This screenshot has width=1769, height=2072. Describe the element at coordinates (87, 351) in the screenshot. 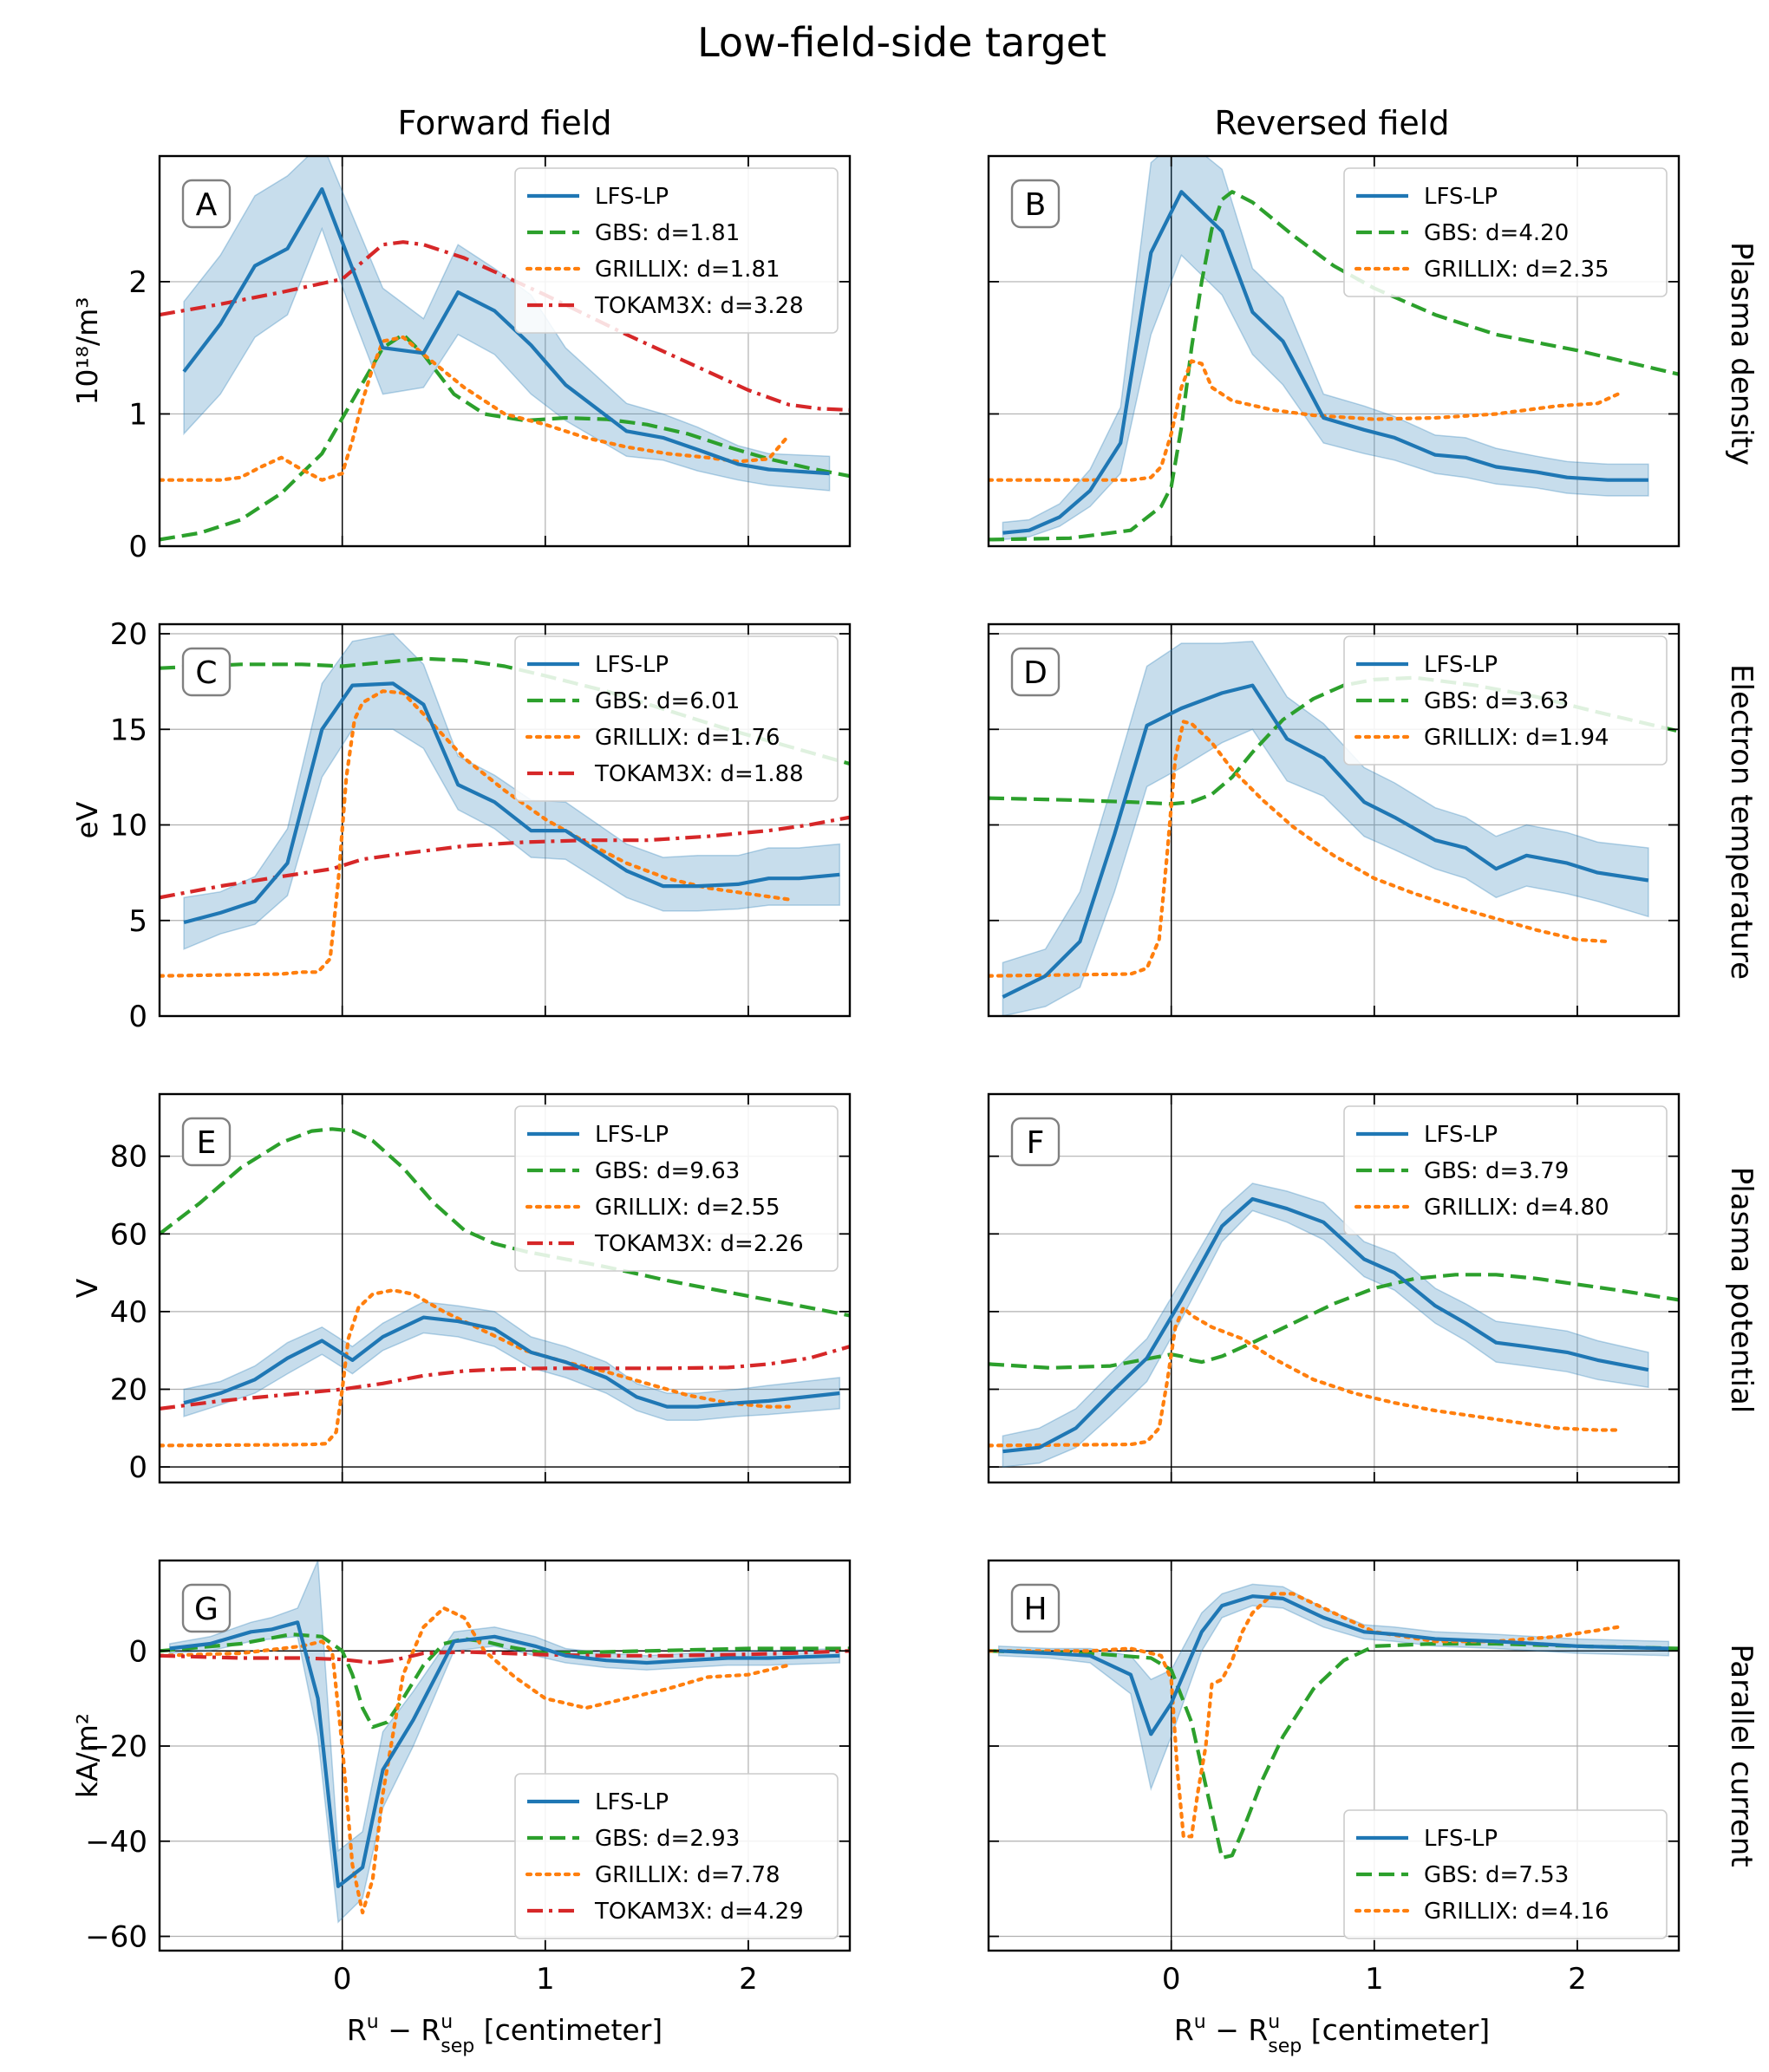

I see `y-axis-label: 10¹⁸/m³` at that location.